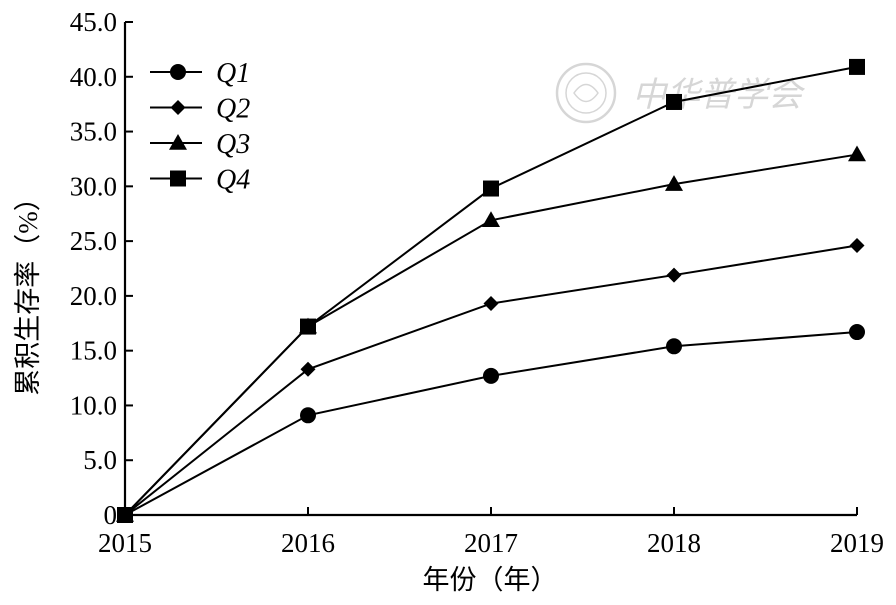 The width and height of the screenshot is (896, 605). What do you see at coordinates (674, 543) in the screenshot?
I see `x-tick-label: 2018` at bounding box center [674, 543].